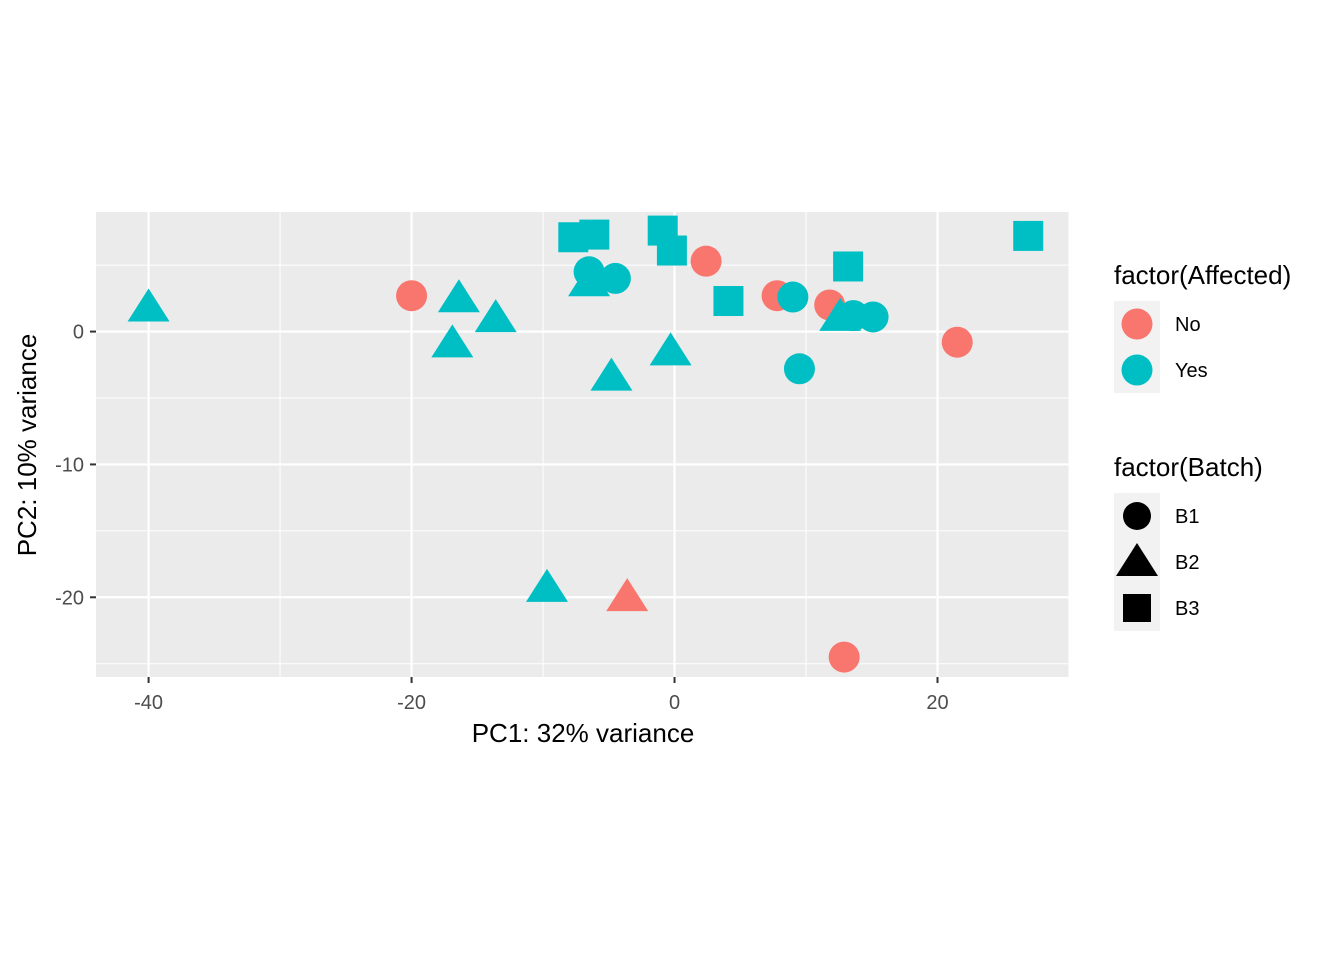 The height and width of the screenshot is (960, 1344). Describe the element at coordinates (78, 333) in the screenshot. I see `y-tick-label: 0` at that location.